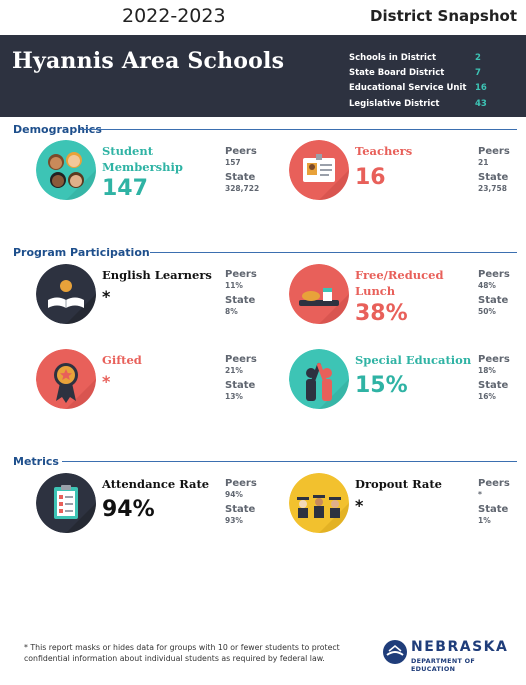 The height and width of the screenshot is (685, 526). I want to click on peers-value: 21%, so click(234, 370).